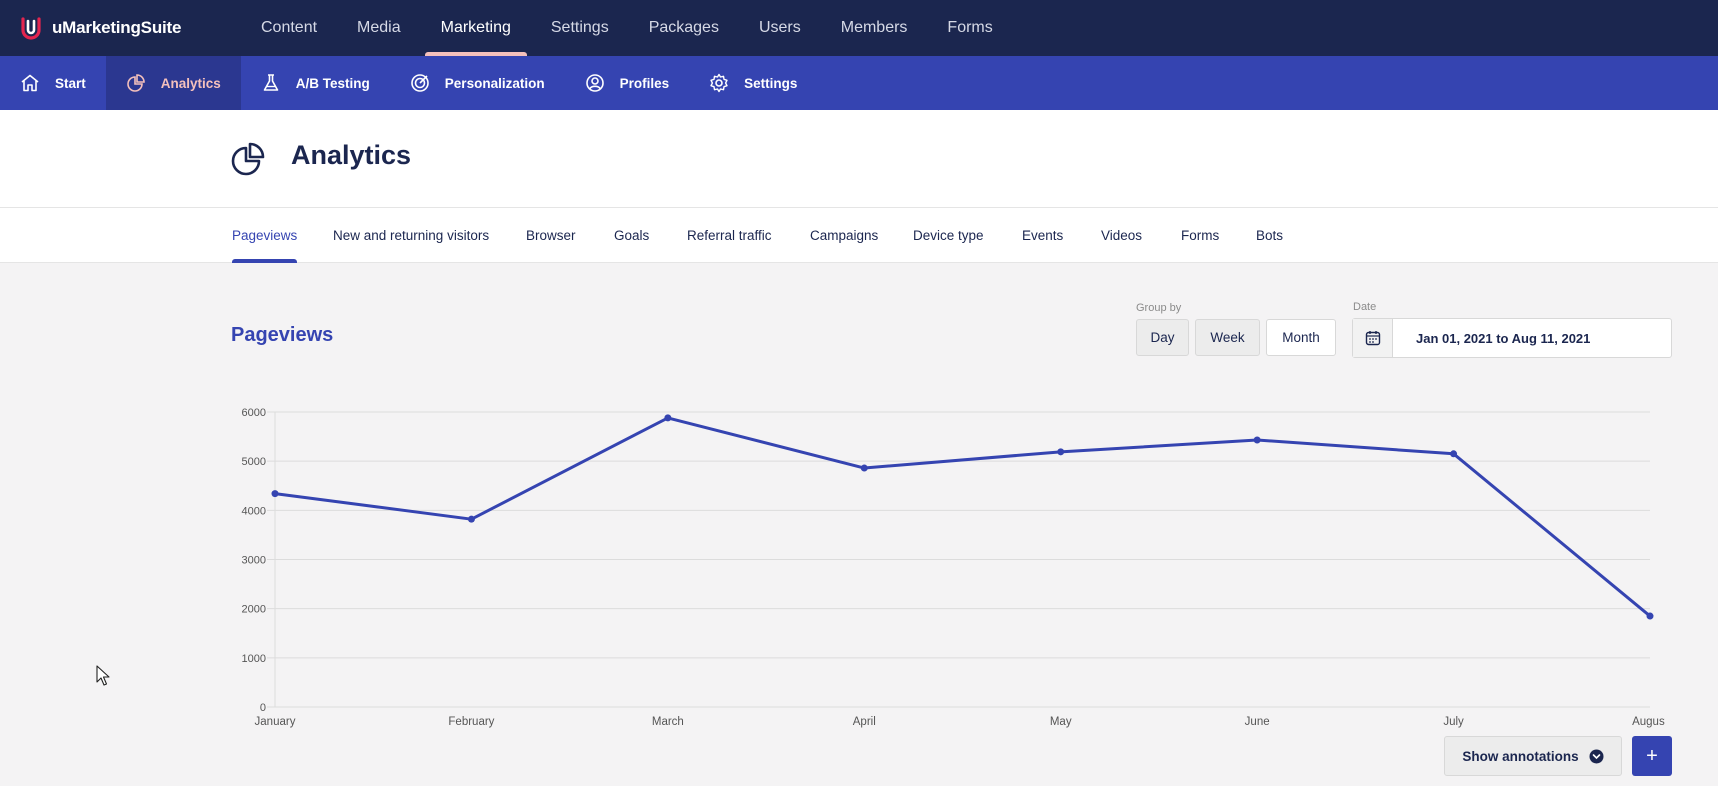 The image size is (1718, 786). What do you see at coordinates (471, 722) in the screenshot?
I see `x-tick-label: February` at bounding box center [471, 722].